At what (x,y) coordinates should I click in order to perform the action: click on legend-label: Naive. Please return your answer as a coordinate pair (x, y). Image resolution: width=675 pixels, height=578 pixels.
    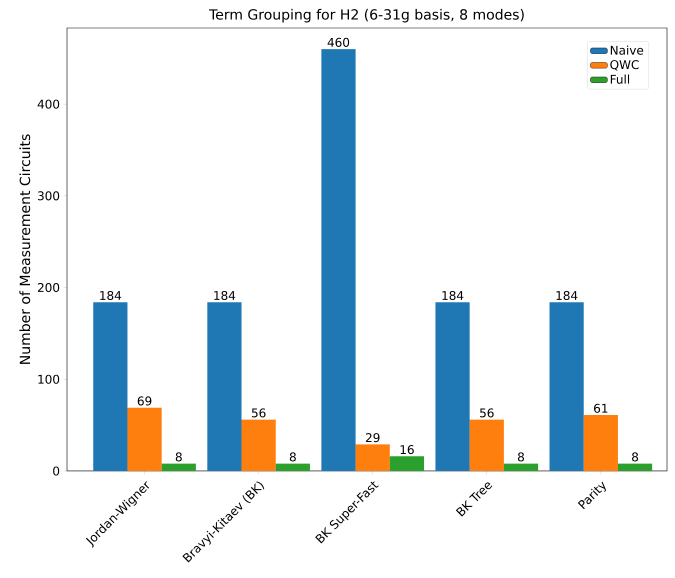
    Looking at the image, I should click on (627, 50).